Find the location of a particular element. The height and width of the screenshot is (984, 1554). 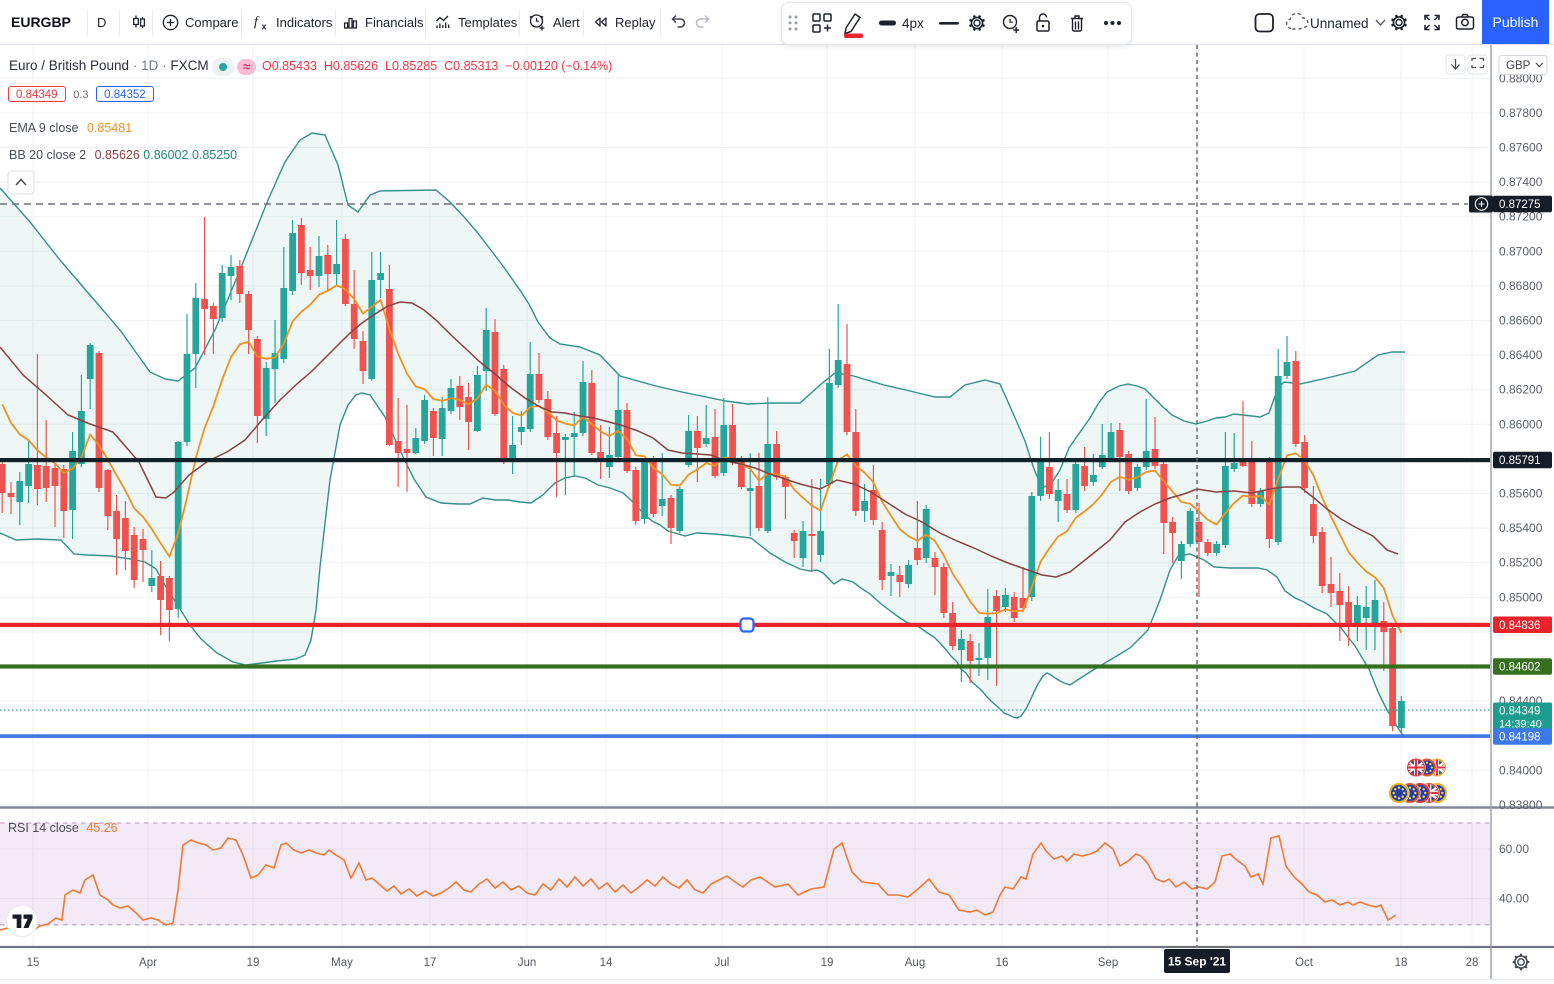

svg-text: 18 is located at coordinates (1401, 963).